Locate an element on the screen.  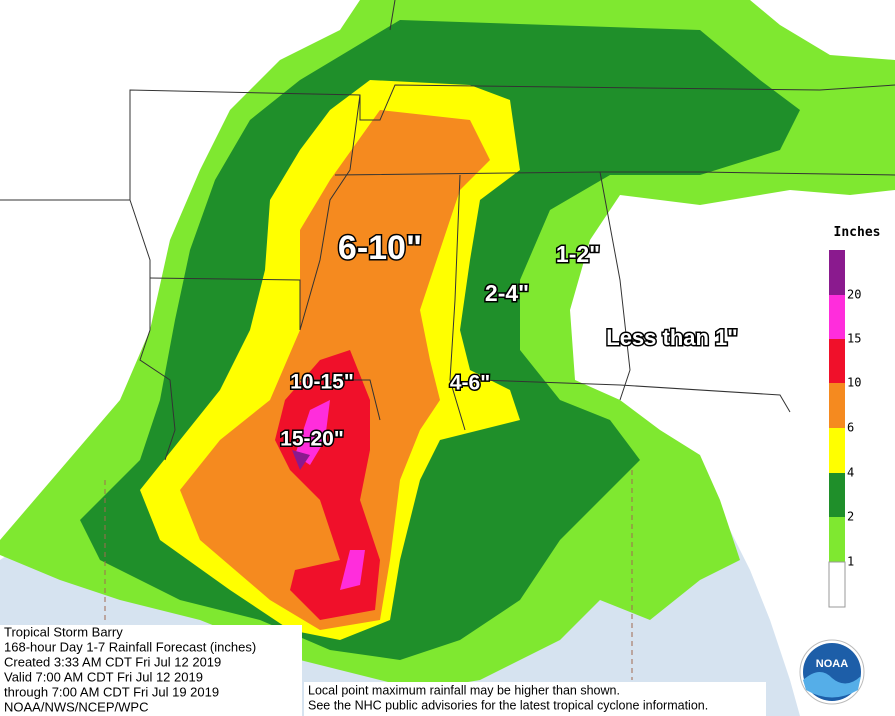
info-line: through 7:00 AM CDT Fri Jul 19 2019 is located at coordinates (111, 691).